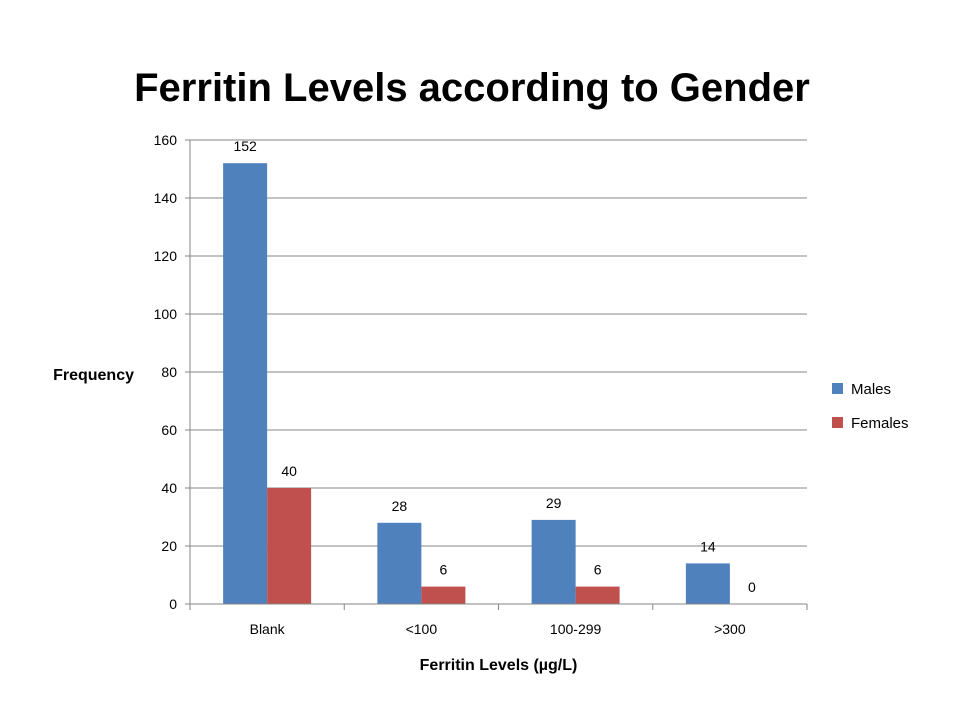 This screenshot has height=720, width=960. What do you see at coordinates (166, 140) in the screenshot?
I see `y-tick-label: 160` at bounding box center [166, 140].